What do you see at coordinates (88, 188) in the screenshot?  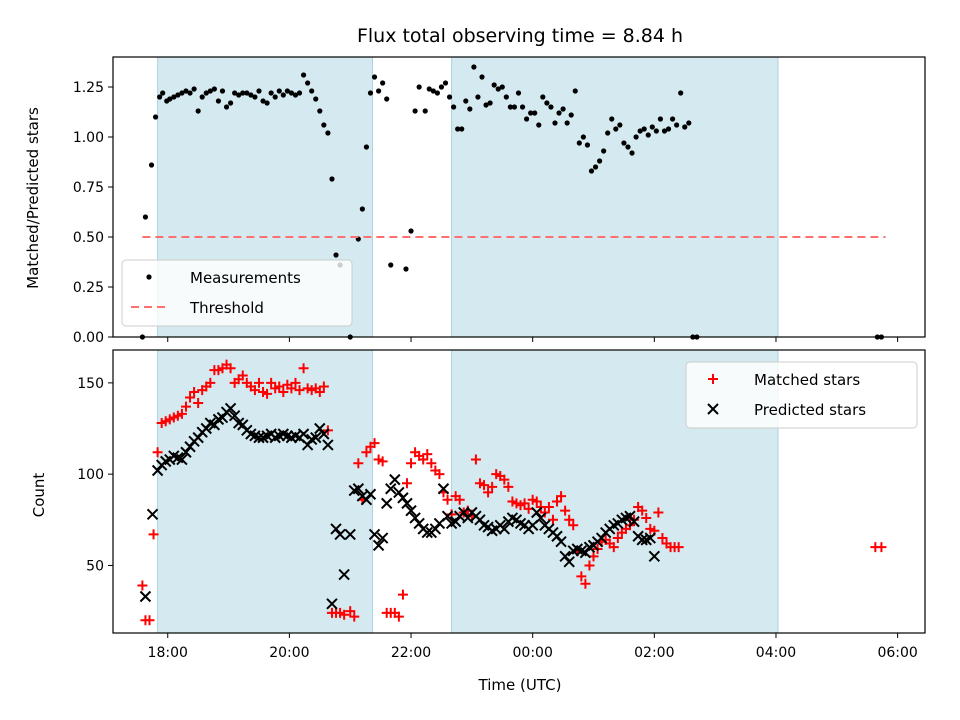 I see `y-tick-label: 0.75` at bounding box center [88, 188].